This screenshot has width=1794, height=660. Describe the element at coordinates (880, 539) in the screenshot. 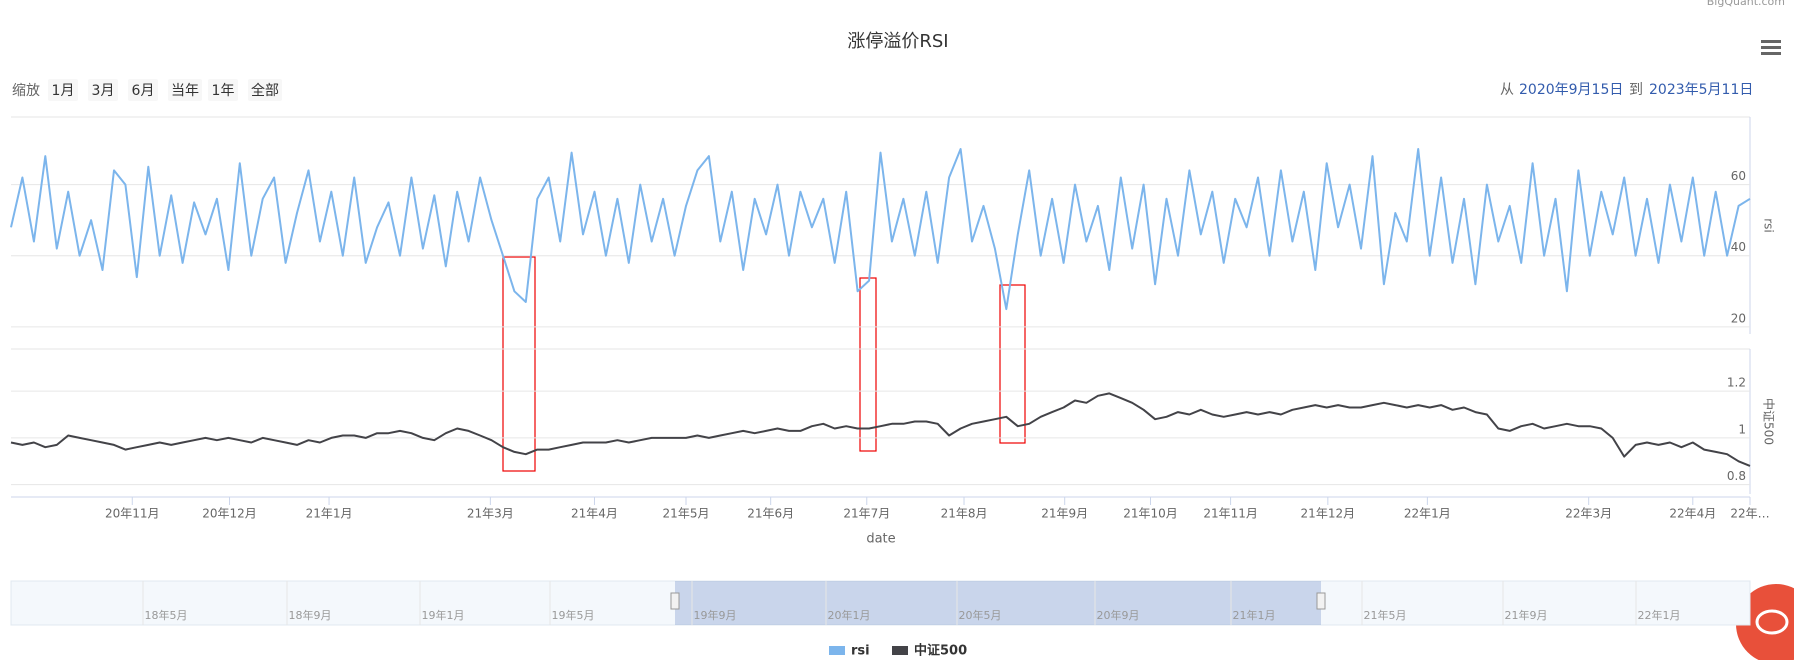

I see `x-axis-title: date` at that location.